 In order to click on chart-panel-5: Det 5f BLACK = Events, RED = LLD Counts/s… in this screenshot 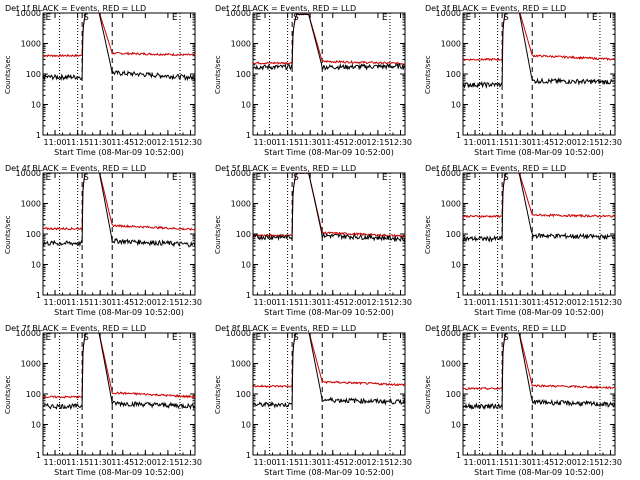, I will do `click(313, 240)`.